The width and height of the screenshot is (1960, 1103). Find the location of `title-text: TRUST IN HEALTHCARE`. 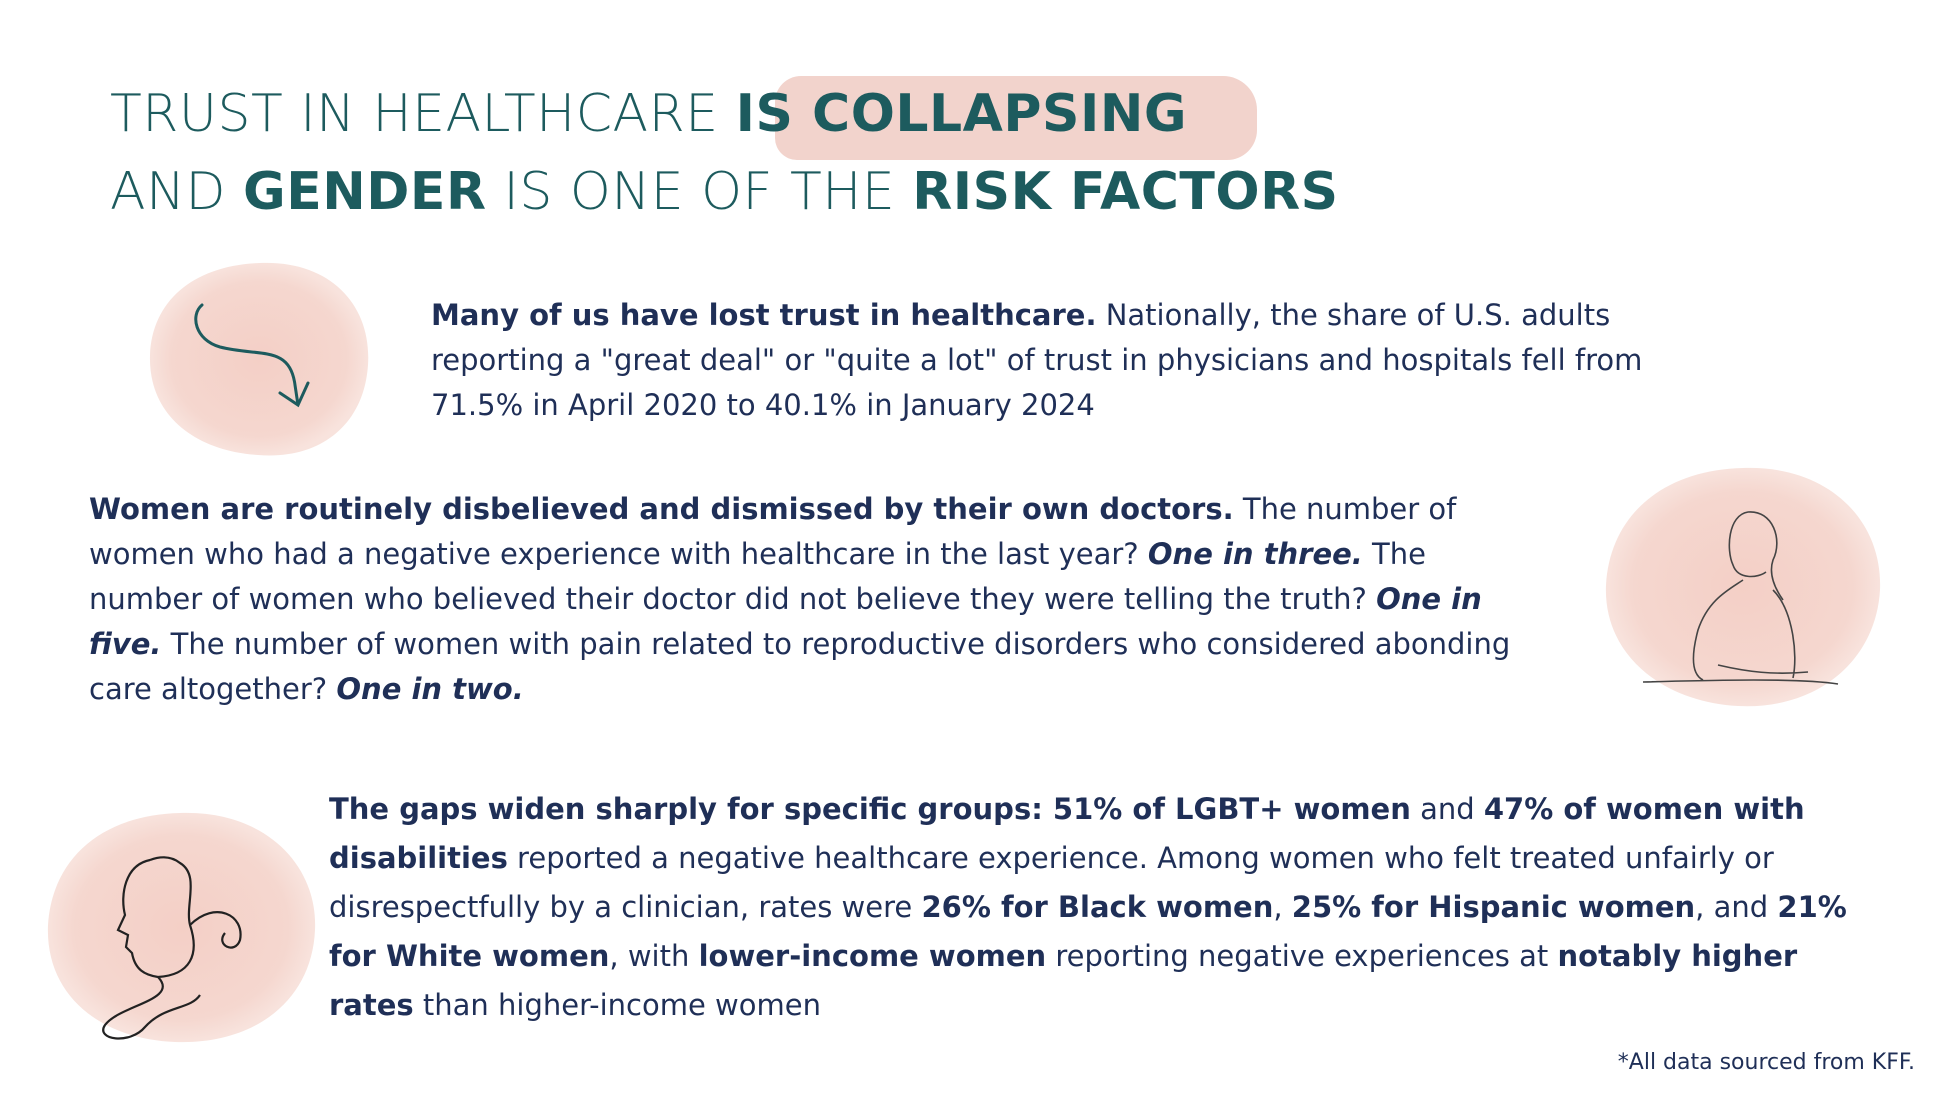

title-text: TRUST IN HEALTHCARE is located at coordinates (423, 114).